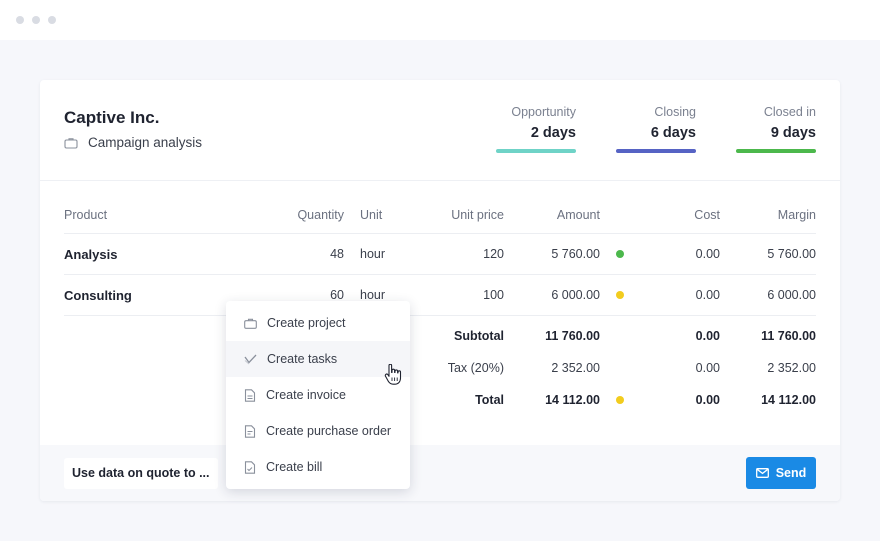 This screenshot has height=541, width=880. What do you see at coordinates (788, 400) in the screenshot?
I see `total-margin: 14 112.00` at bounding box center [788, 400].